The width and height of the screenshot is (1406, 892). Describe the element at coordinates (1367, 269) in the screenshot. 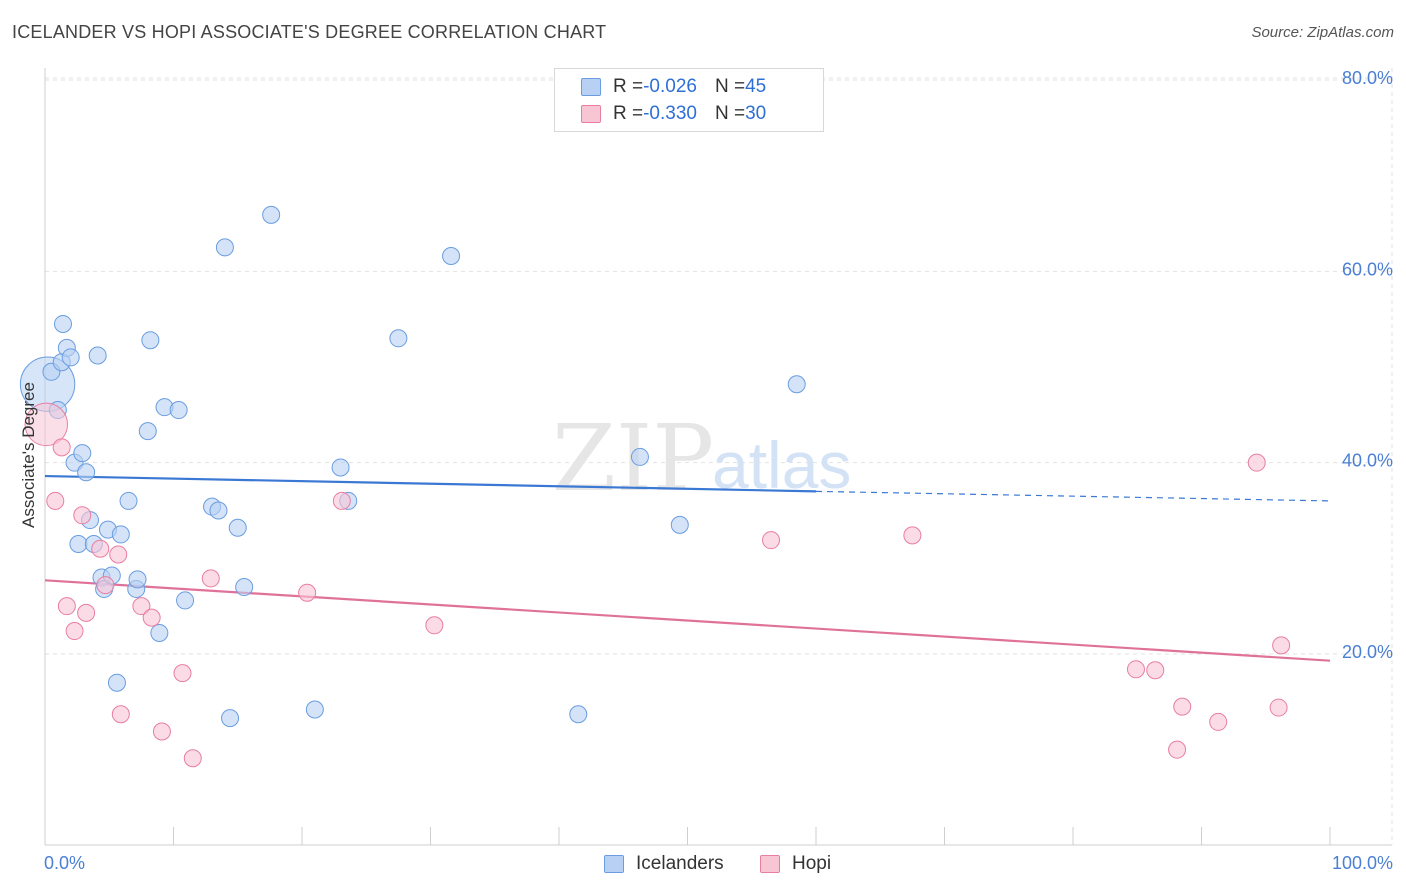

I see `y-tick-label: 60.0%` at that location.